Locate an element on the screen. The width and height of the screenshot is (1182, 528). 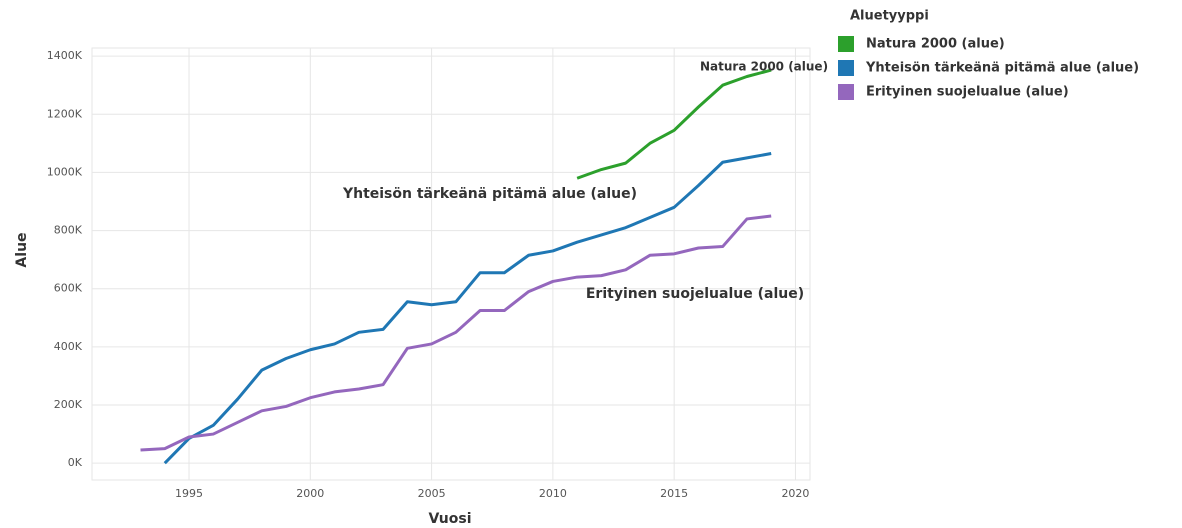
x-tick-label: 2020 is located at coordinates (795, 493).